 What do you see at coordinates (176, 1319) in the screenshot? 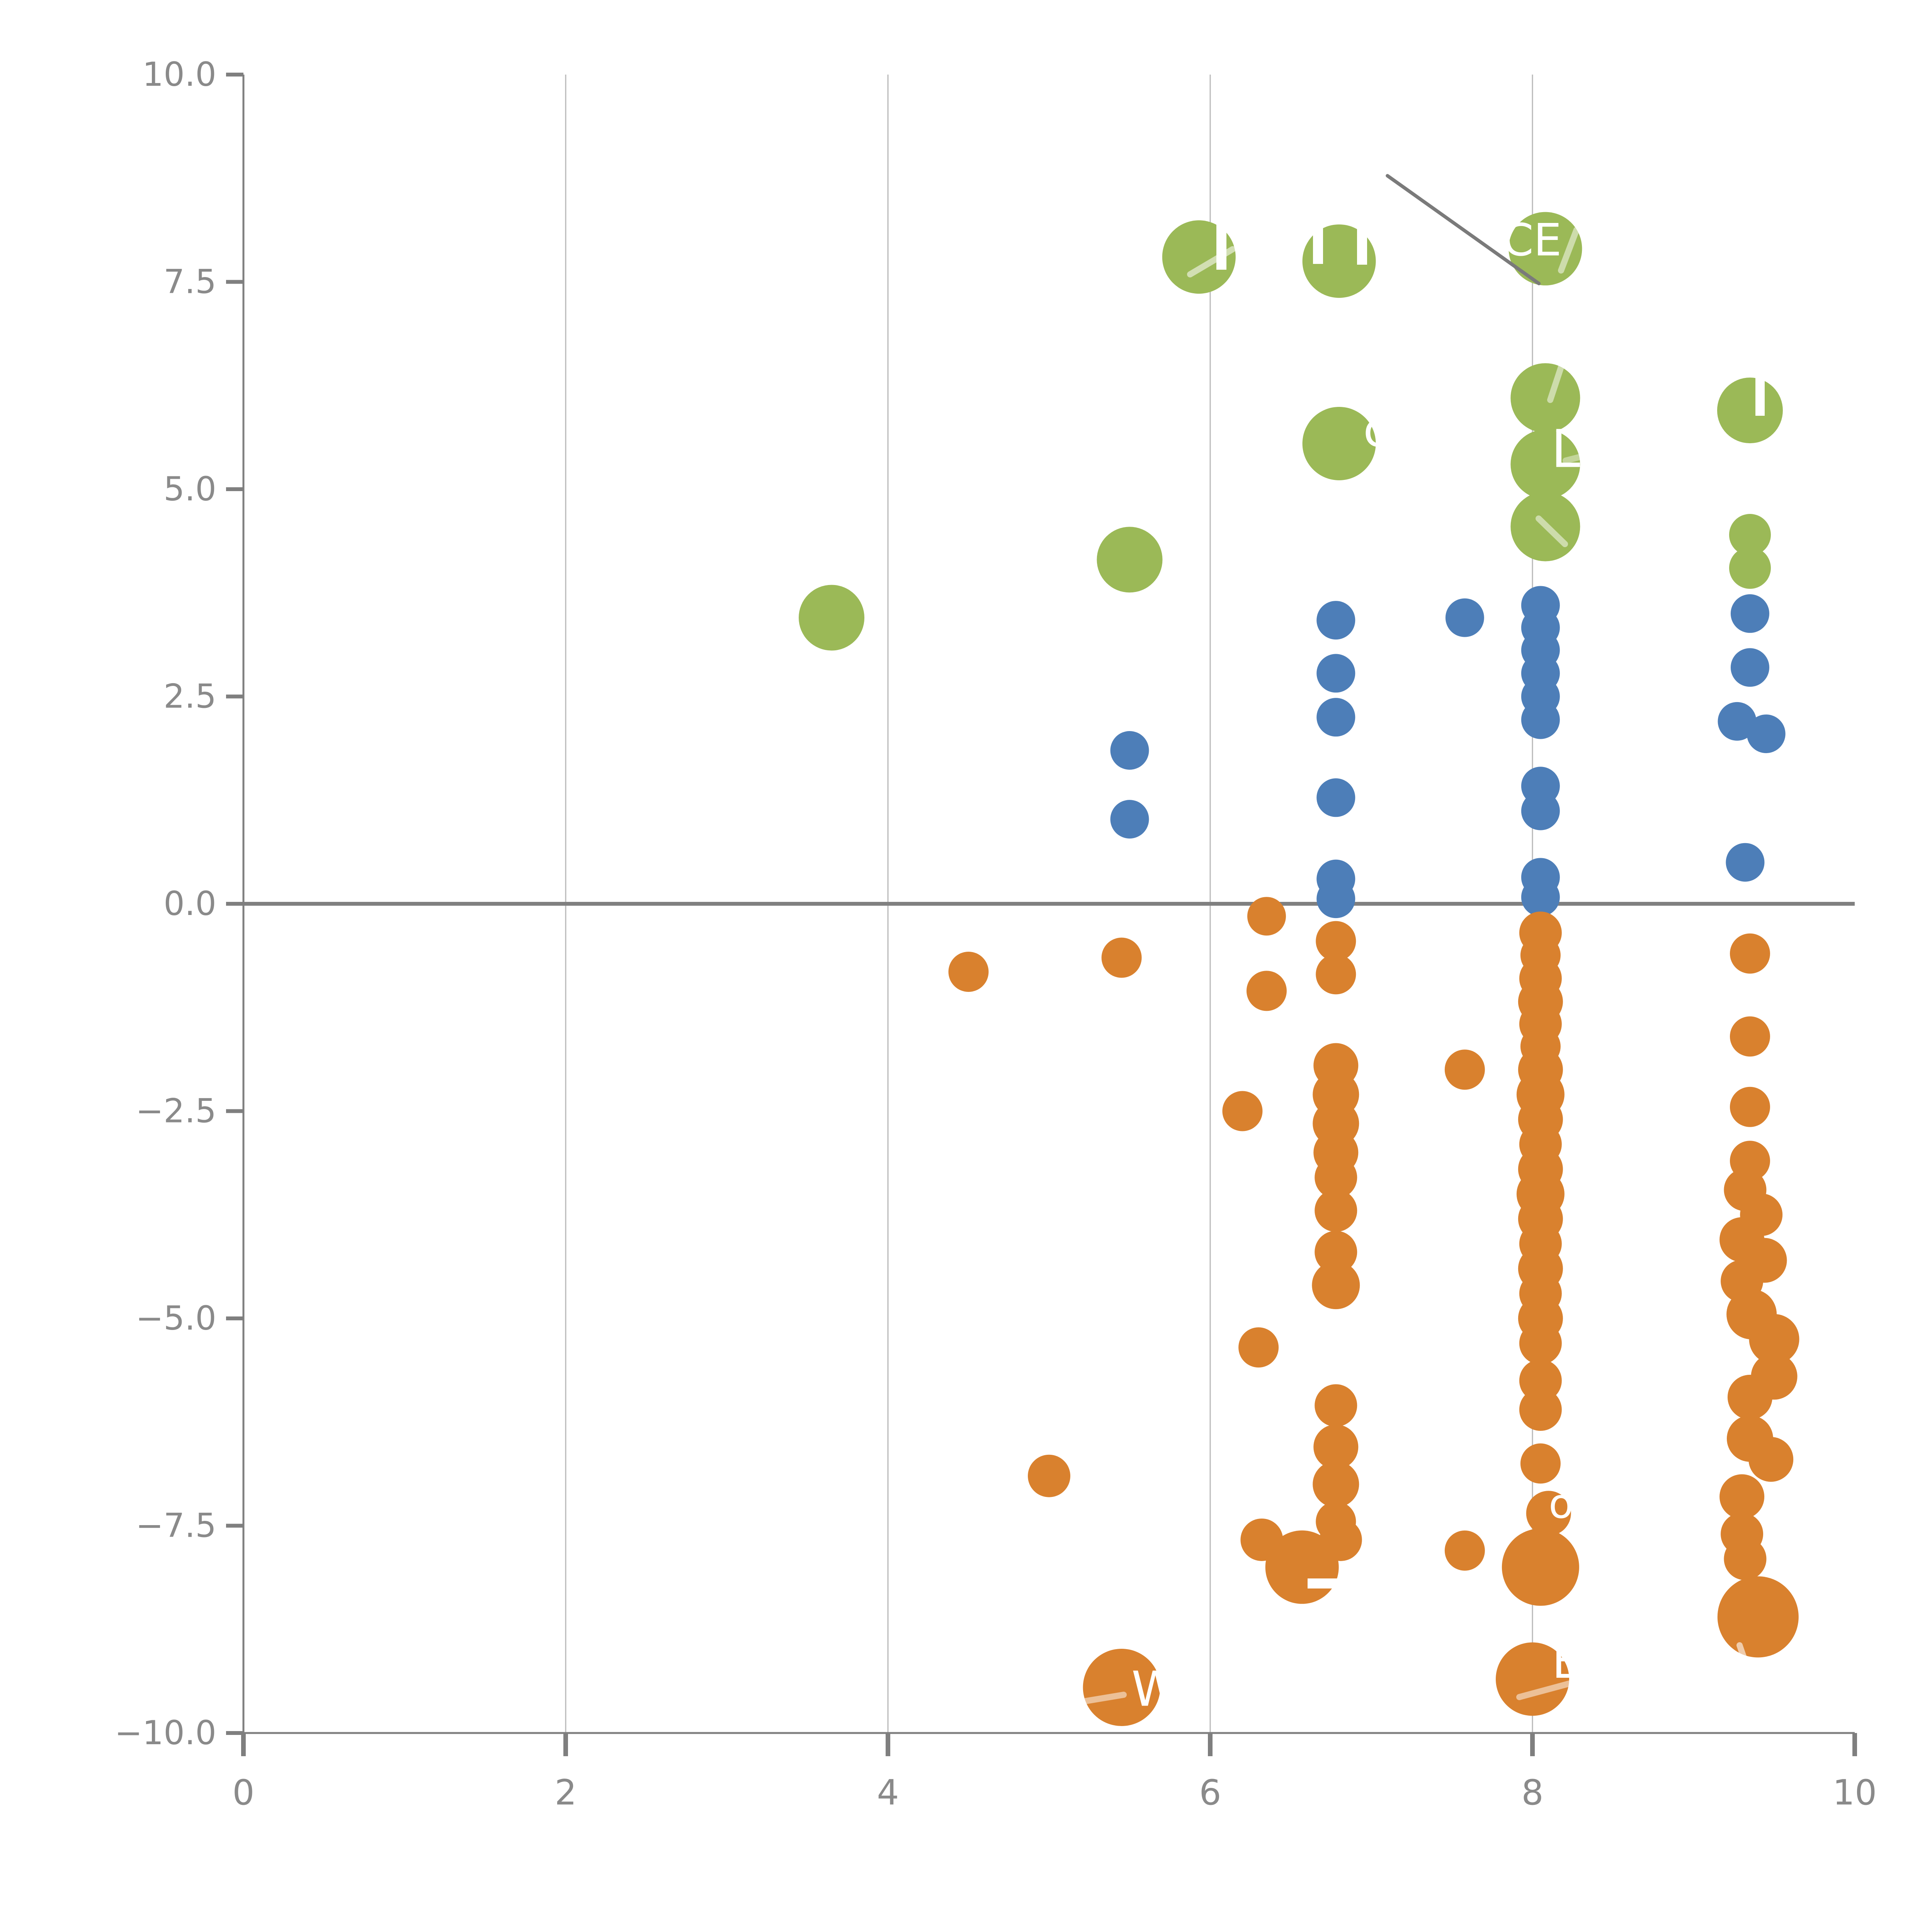
I see `y-tick-label: −5.0` at bounding box center [176, 1319].